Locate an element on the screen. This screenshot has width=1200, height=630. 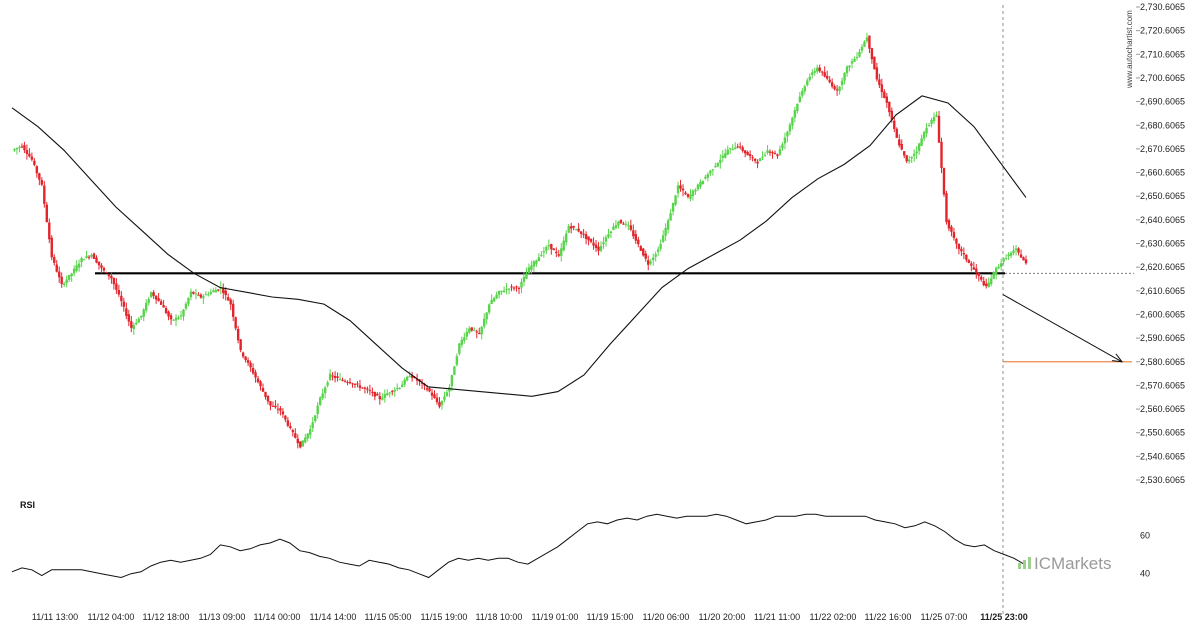
time-tick-label: 11/15 05:00 is located at coordinates (388, 617).